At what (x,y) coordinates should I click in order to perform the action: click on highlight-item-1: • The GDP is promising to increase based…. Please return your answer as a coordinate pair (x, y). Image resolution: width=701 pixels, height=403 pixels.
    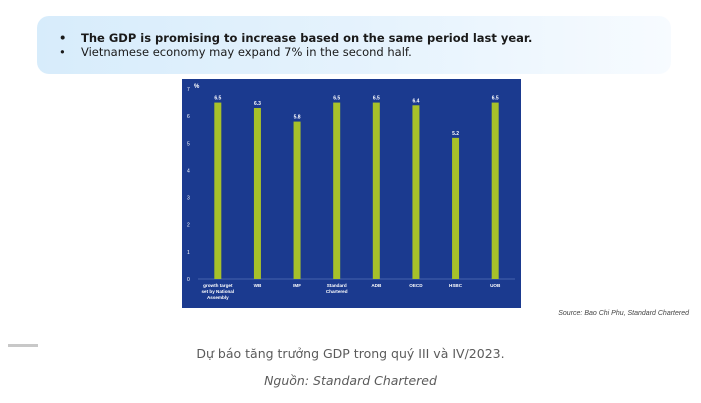
    Looking at the image, I should click on (296, 38).